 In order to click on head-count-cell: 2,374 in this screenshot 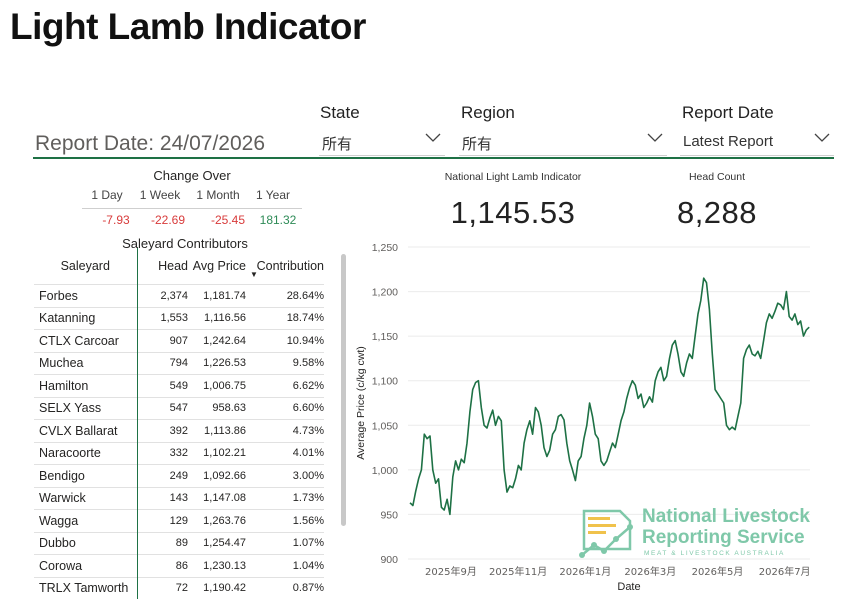, I will do `click(162, 295)`.